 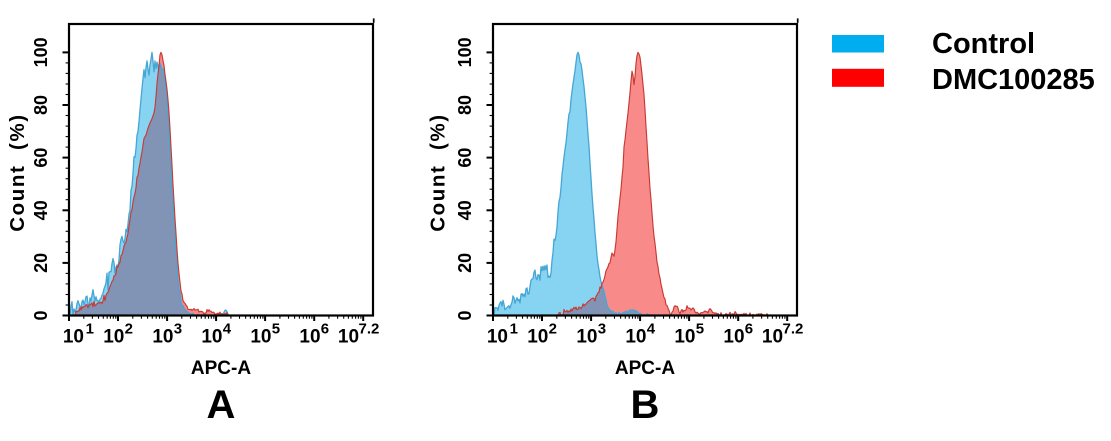 I want to click on svg-text: DMC100285, so click(x=1013, y=80).